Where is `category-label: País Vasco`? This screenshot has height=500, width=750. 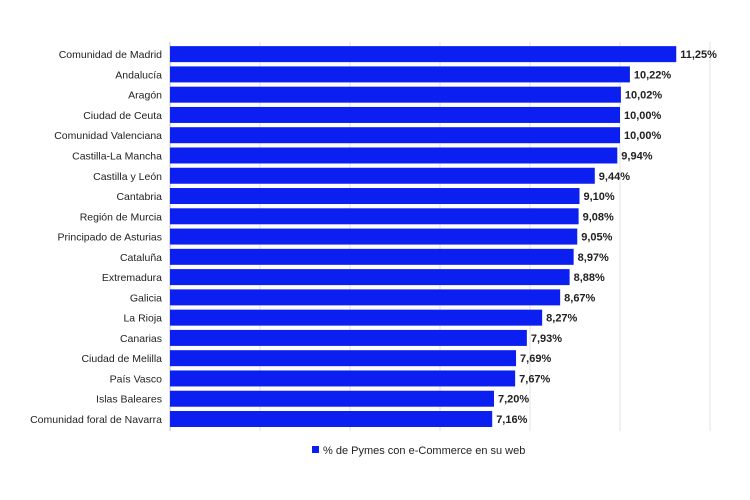
category-label: País Vasco is located at coordinates (136, 379).